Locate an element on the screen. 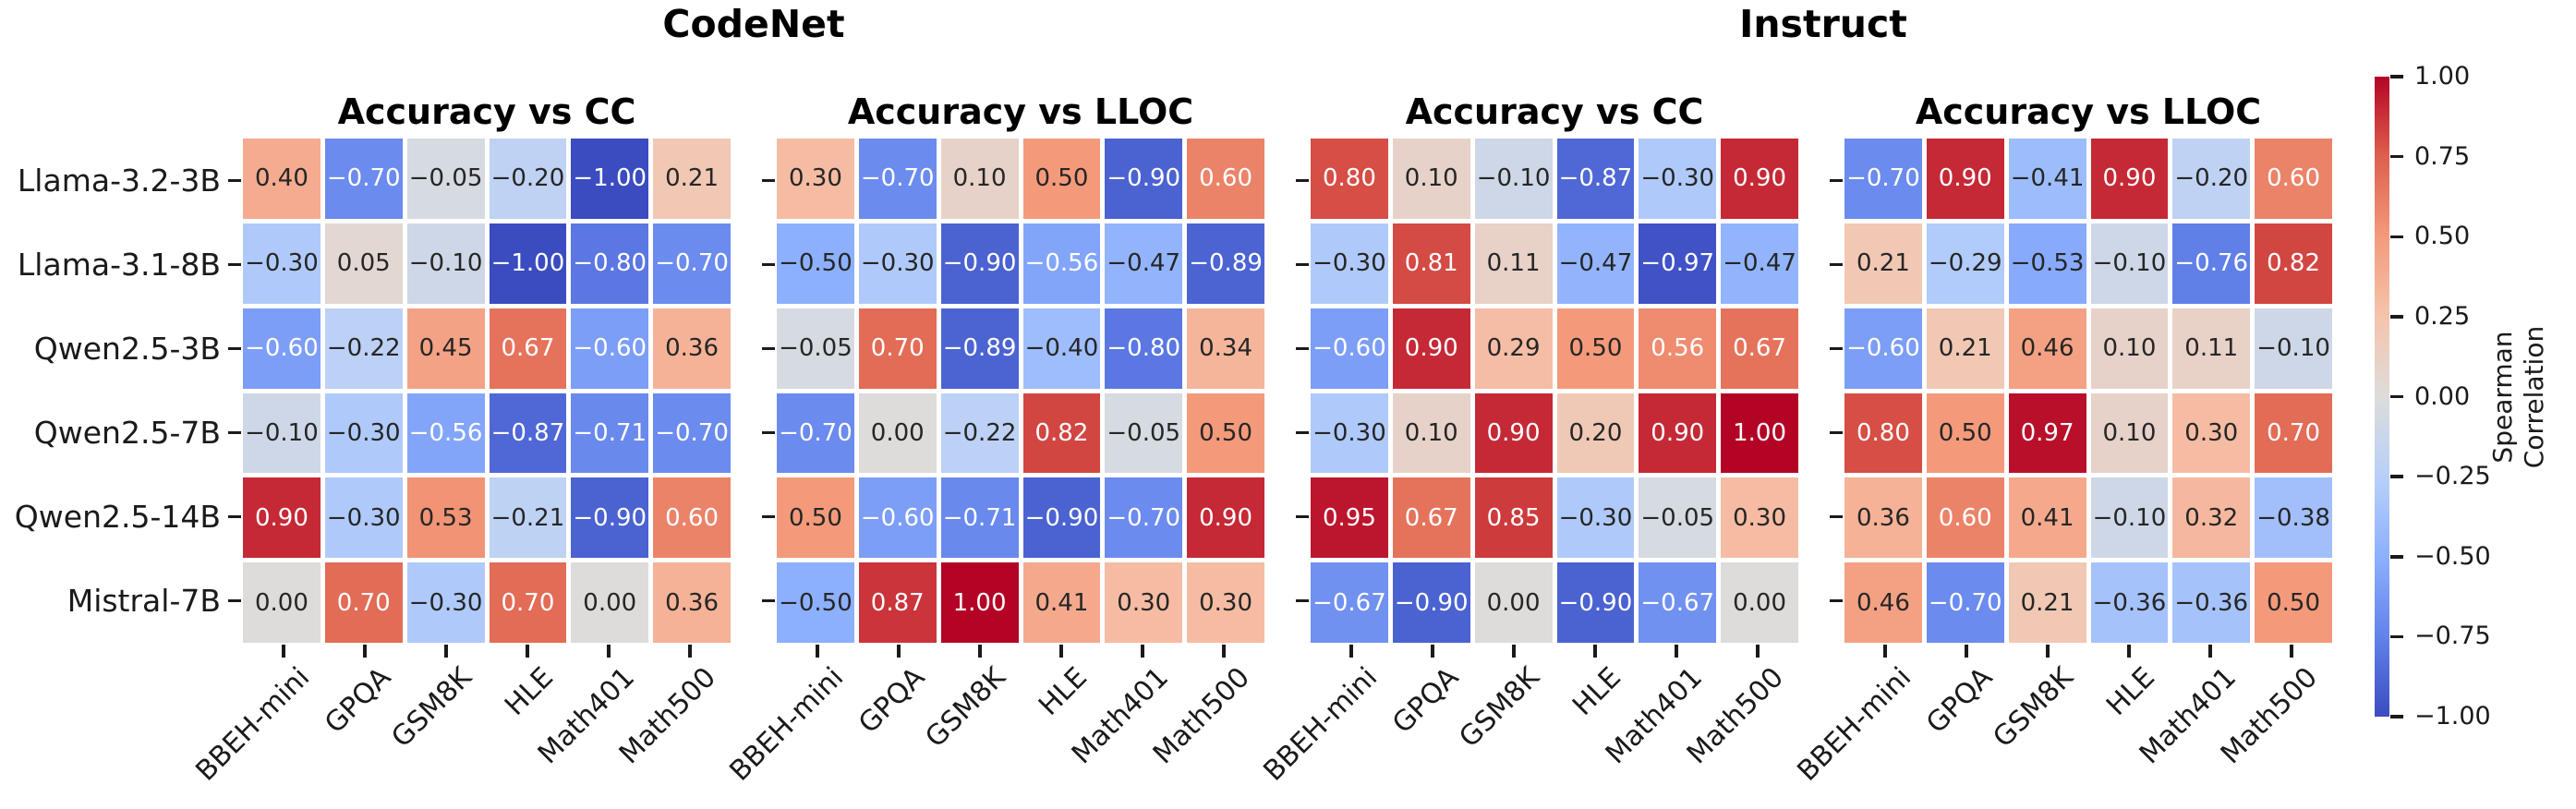 The height and width of the screenshot is (809, 2576). heatmap-cell: −0.20 is located at coordinates (2211, 179).